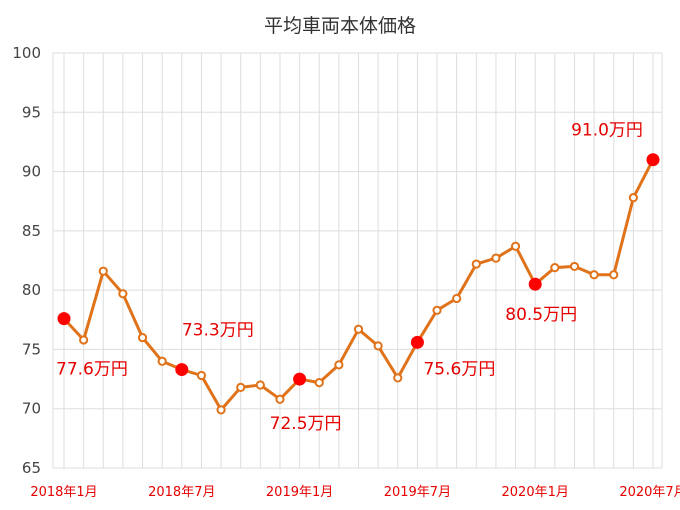 The height and width of the screenshot is (510, 680). I want to click on x-tick-label: 2018年1月, so click(63, 492).